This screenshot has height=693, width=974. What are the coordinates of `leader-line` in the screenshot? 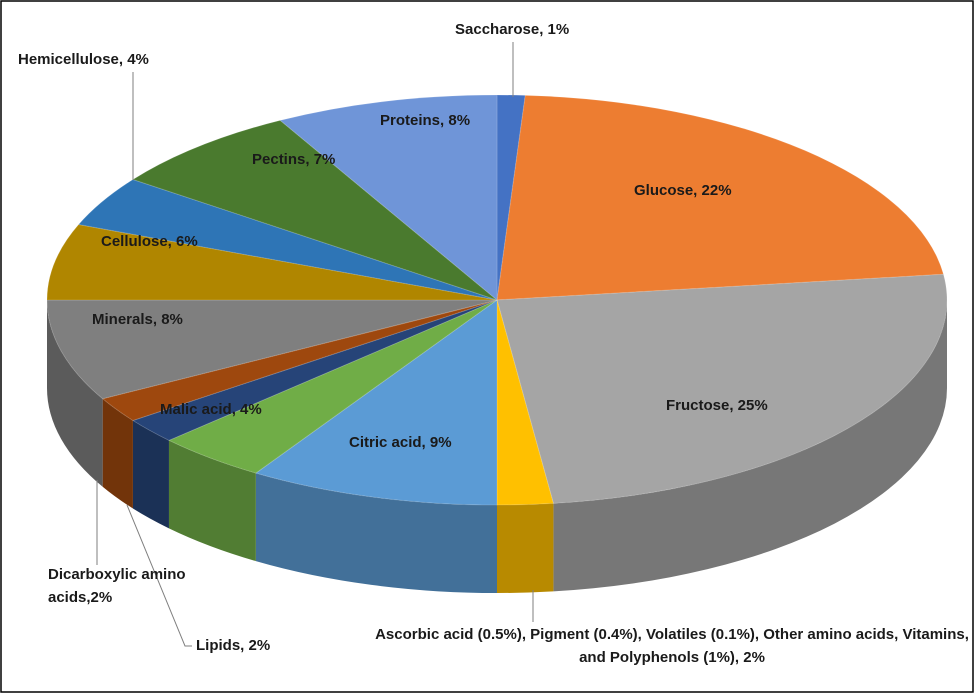 It's located at (159, 575).